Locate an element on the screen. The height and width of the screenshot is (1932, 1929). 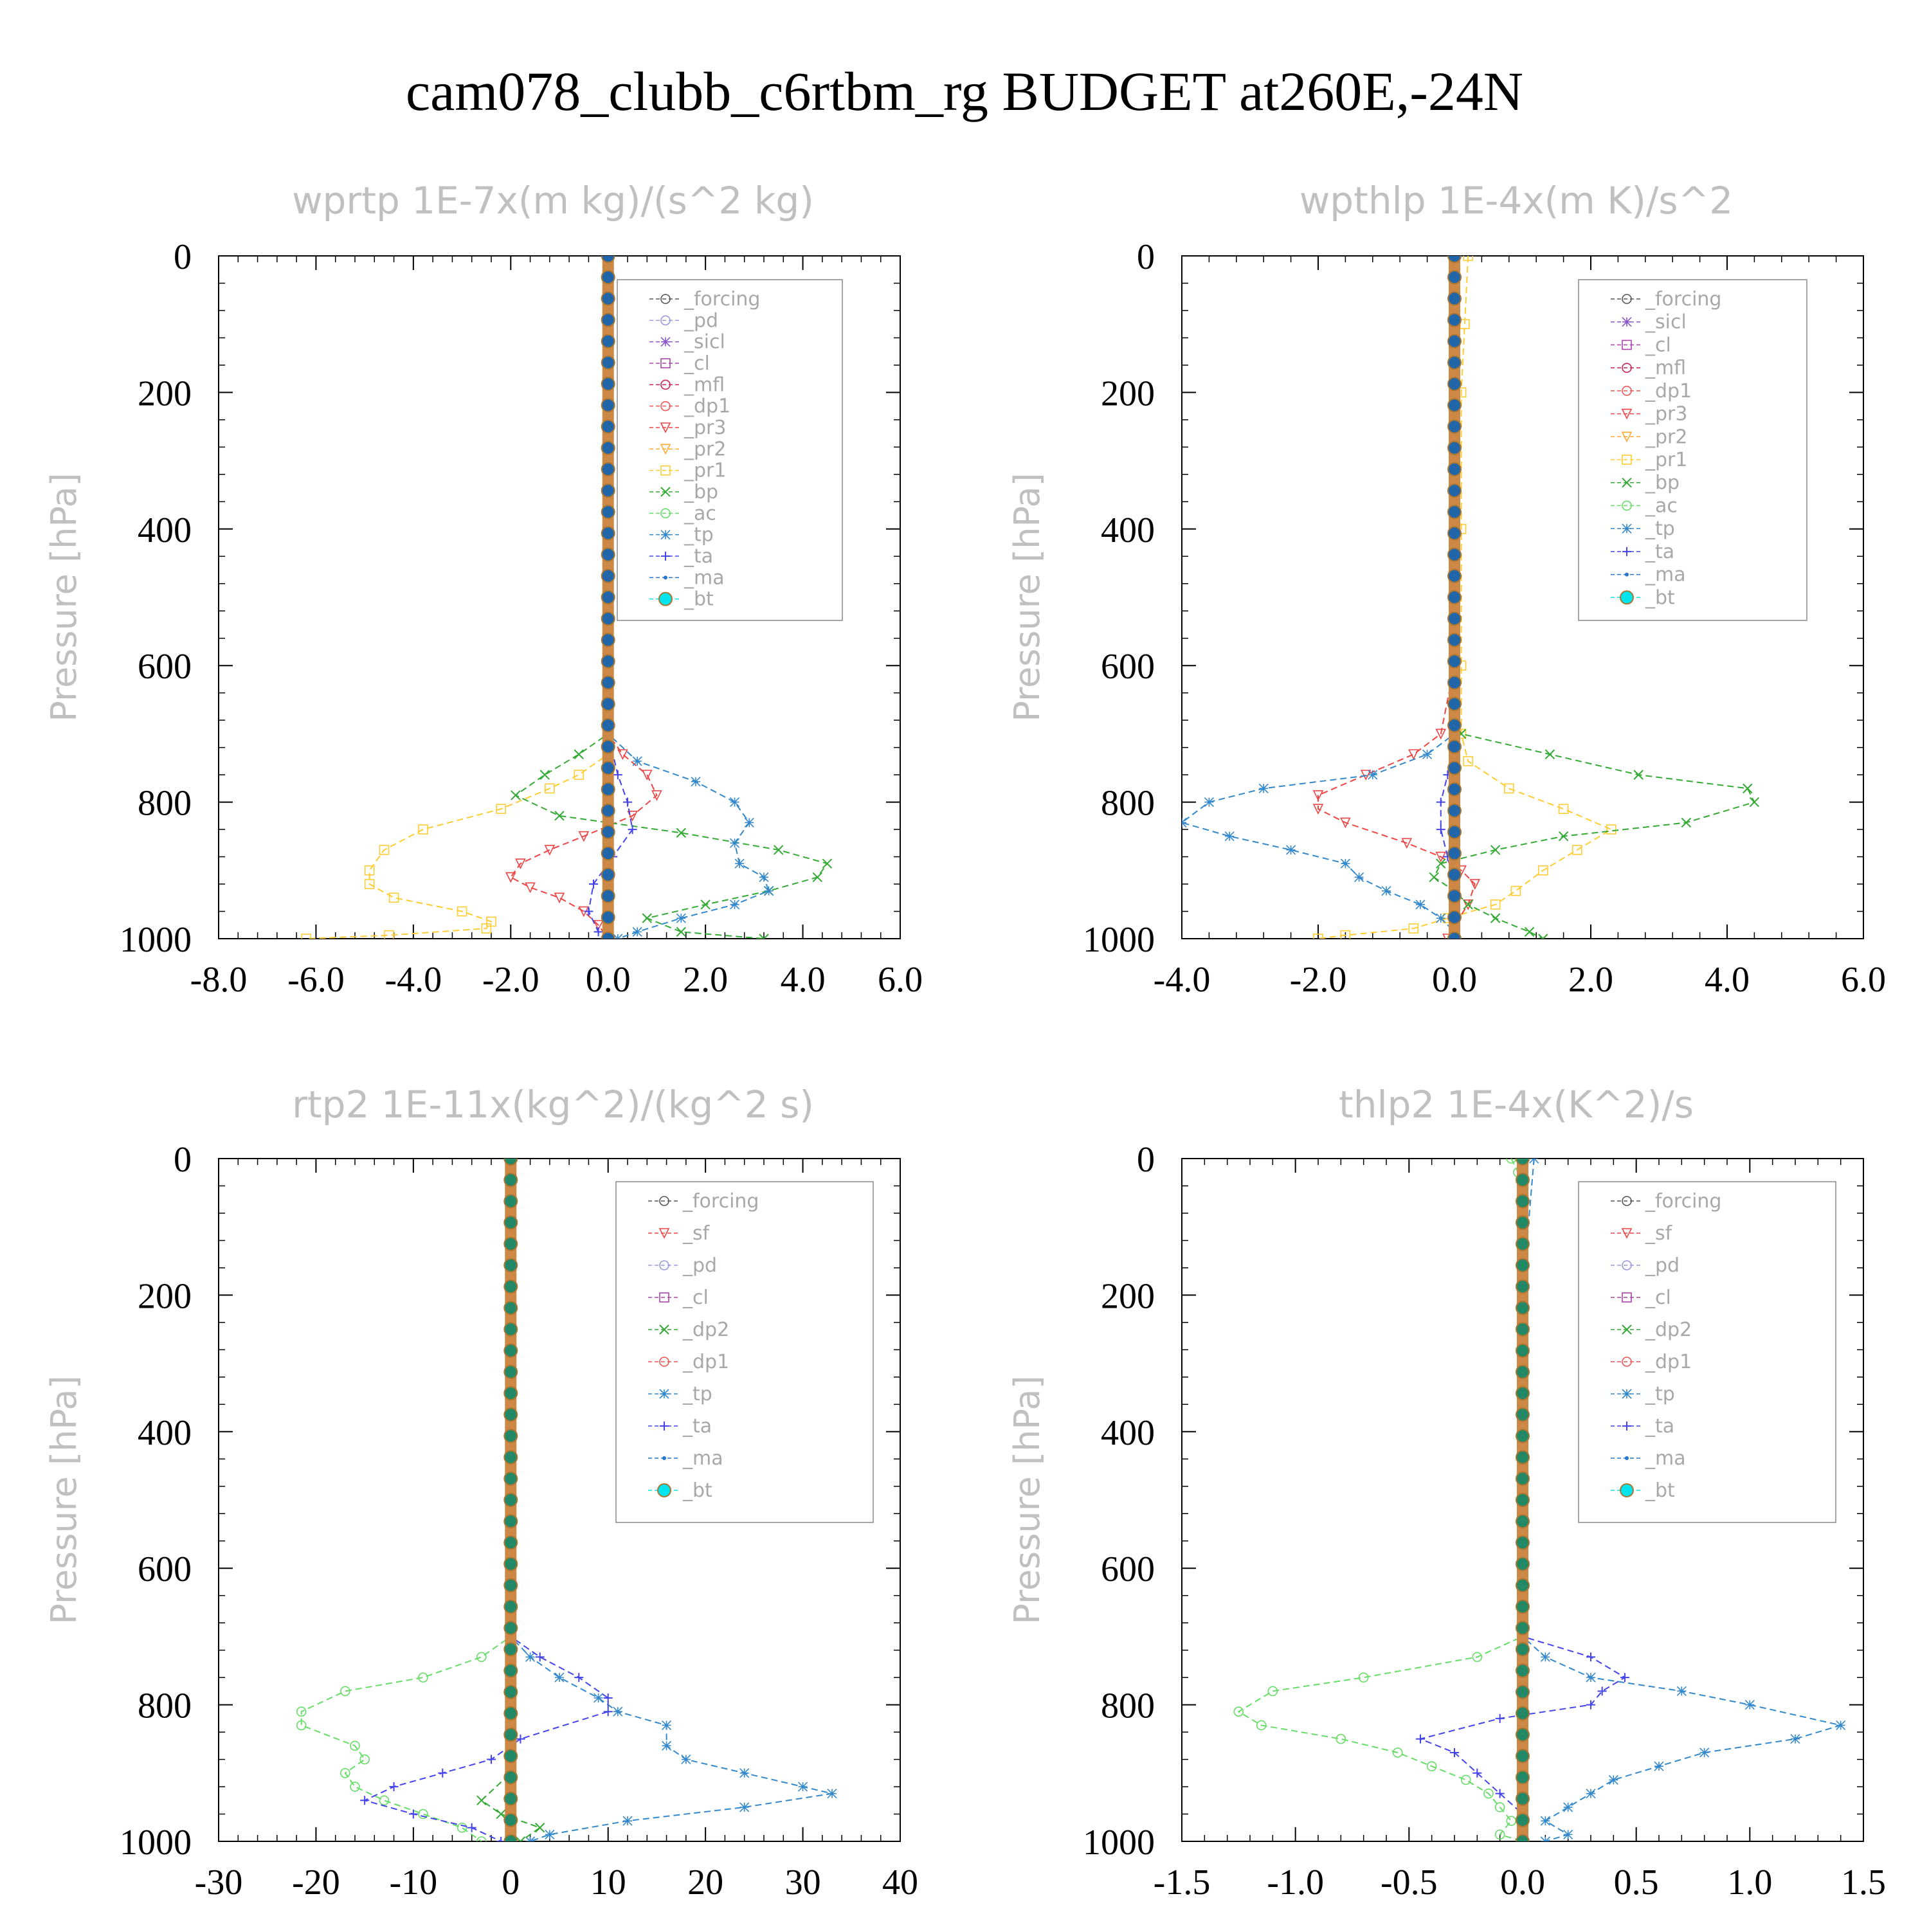
y-tick-label: 600 is located at coordinates (1128, 1569).